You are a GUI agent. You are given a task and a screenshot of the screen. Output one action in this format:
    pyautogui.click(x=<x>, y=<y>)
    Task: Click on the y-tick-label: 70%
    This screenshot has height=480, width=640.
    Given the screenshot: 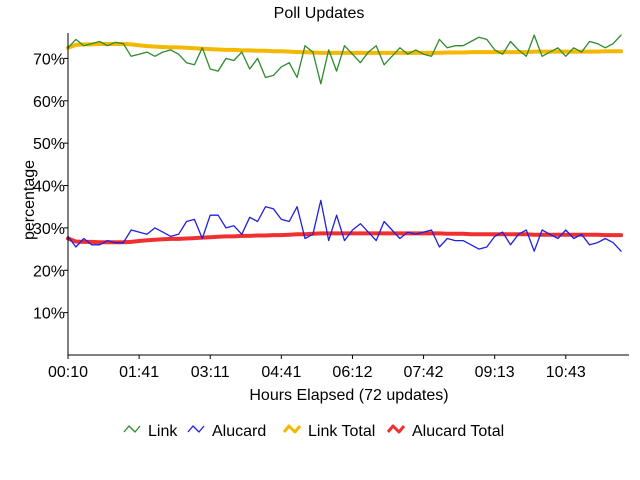 What is the action you would take?
    pyautogui.click(x=49, y=59)
    